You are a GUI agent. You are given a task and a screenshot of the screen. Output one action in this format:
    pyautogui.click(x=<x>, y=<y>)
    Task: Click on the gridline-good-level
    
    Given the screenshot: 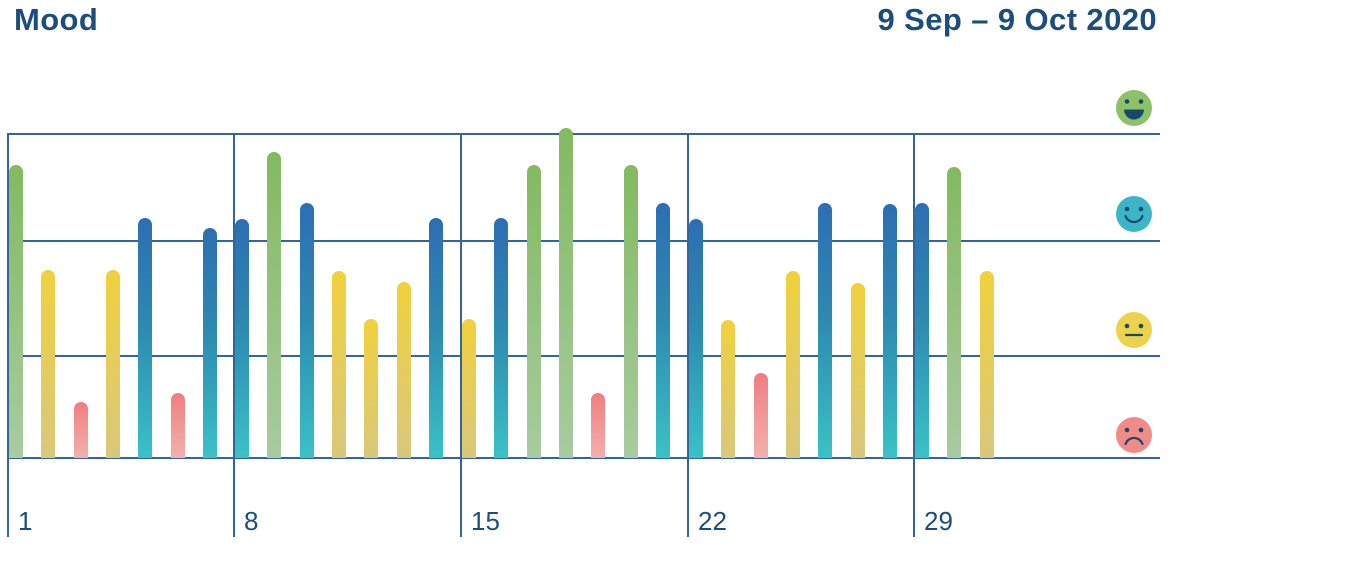 What is the action you would take?
    pyautogui.click(x=583, y=241)
    